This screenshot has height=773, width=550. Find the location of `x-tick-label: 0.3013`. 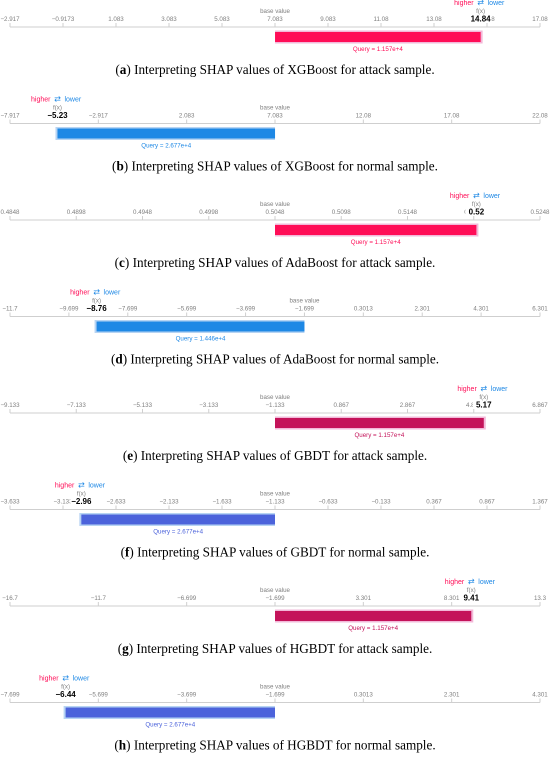

x-tick-label: 0.3013 is located at coordinates (363, 309).